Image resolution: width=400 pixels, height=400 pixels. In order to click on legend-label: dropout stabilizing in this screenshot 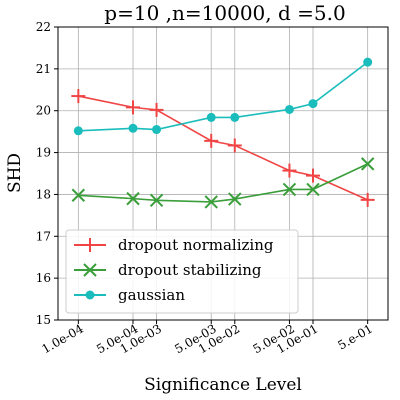, I will do `click(190, 270)`.